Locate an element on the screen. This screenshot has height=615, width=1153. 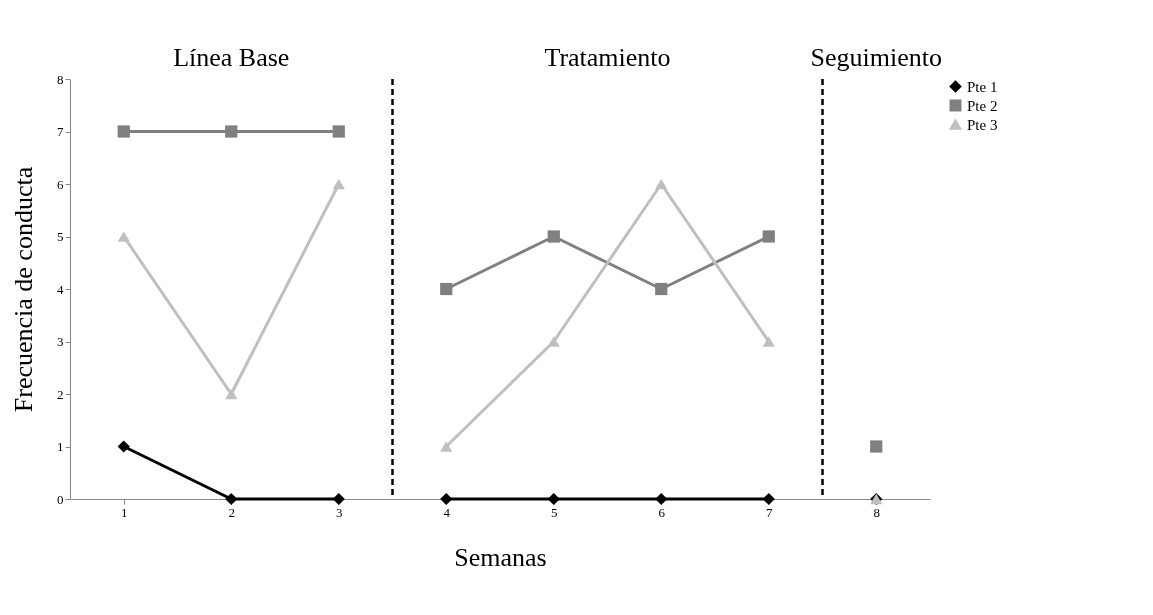
legend-label: Pte 1 is located at coordinates (982, 86).